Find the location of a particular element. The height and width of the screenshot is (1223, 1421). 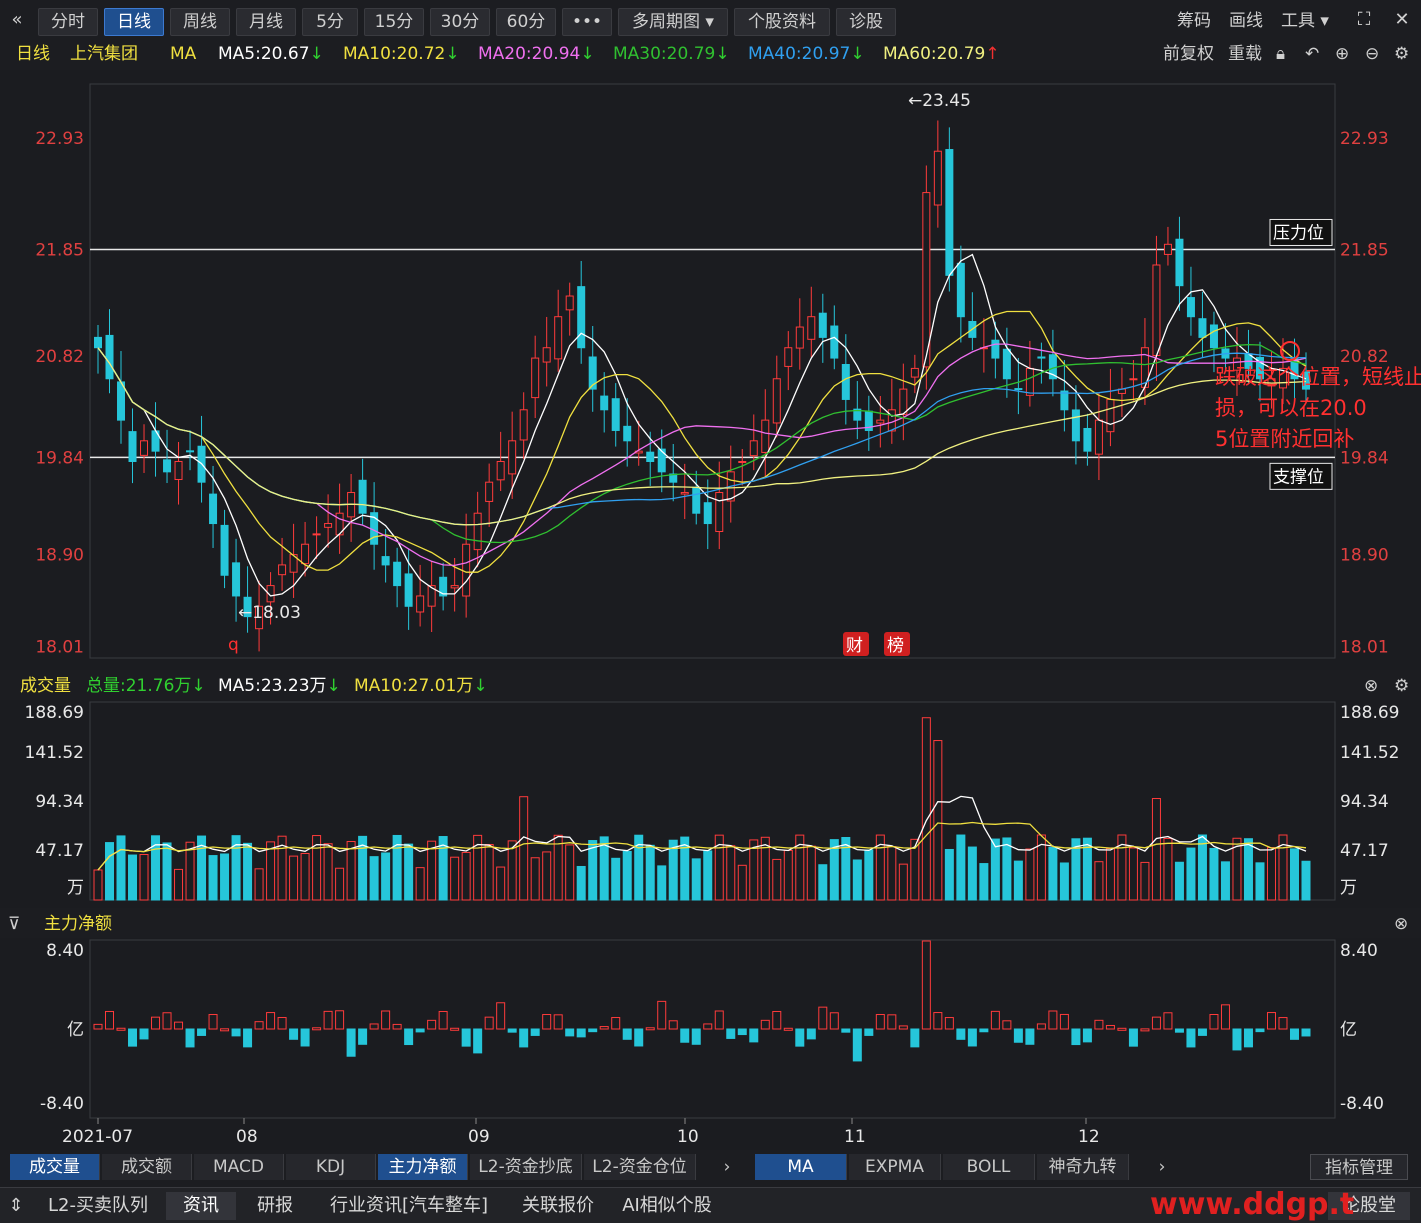

indicator-tab-2: MACD is located at coordinates (239, 1167).